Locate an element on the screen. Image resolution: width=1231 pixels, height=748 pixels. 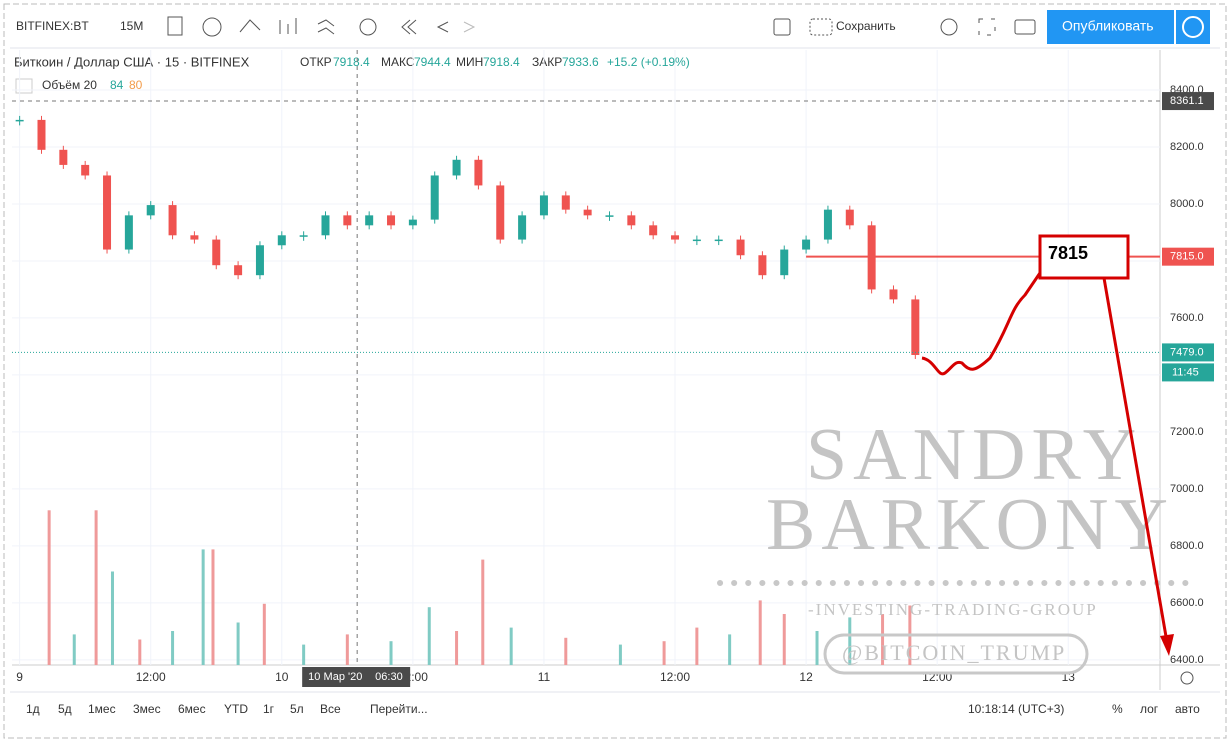
collapse-button is located at coordinates (24, 86).